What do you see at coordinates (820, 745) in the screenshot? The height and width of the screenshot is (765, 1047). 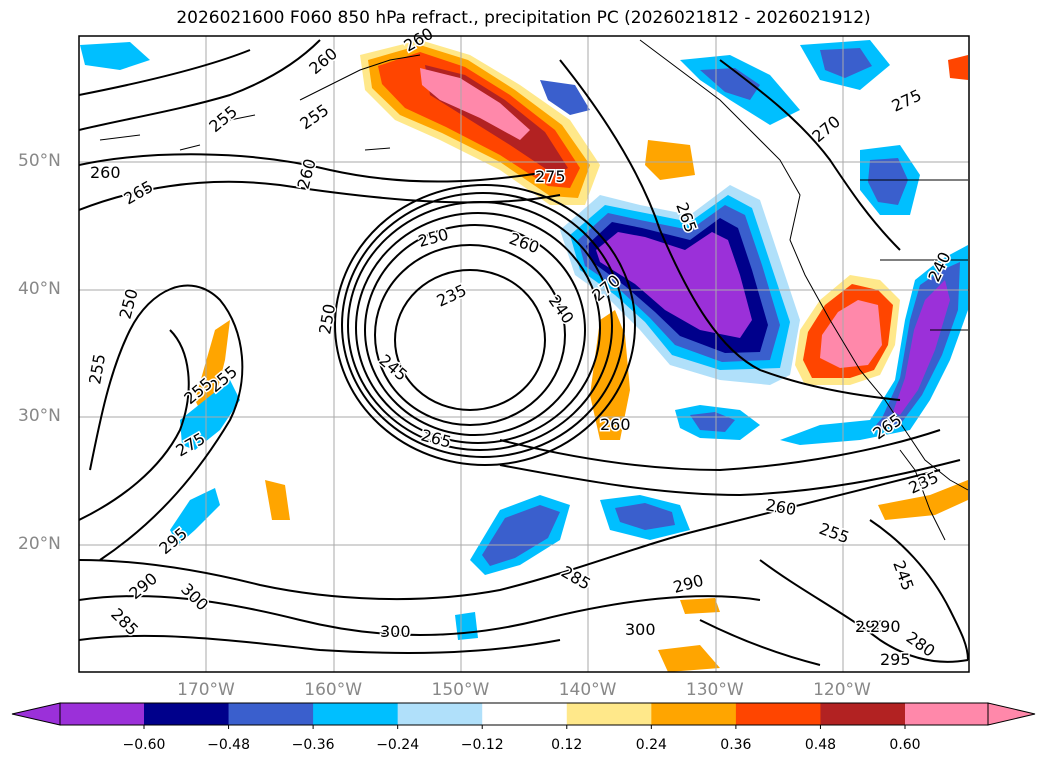 I see `colorbar-tick-label: 0.48` at bounding box center [820, 745].